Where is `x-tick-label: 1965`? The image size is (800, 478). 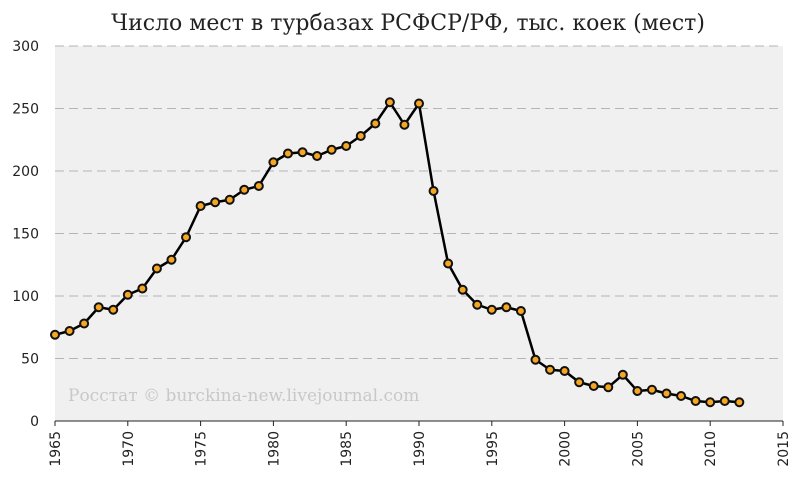 x-tick-label: 1965 is located at coordinates (56, 449).